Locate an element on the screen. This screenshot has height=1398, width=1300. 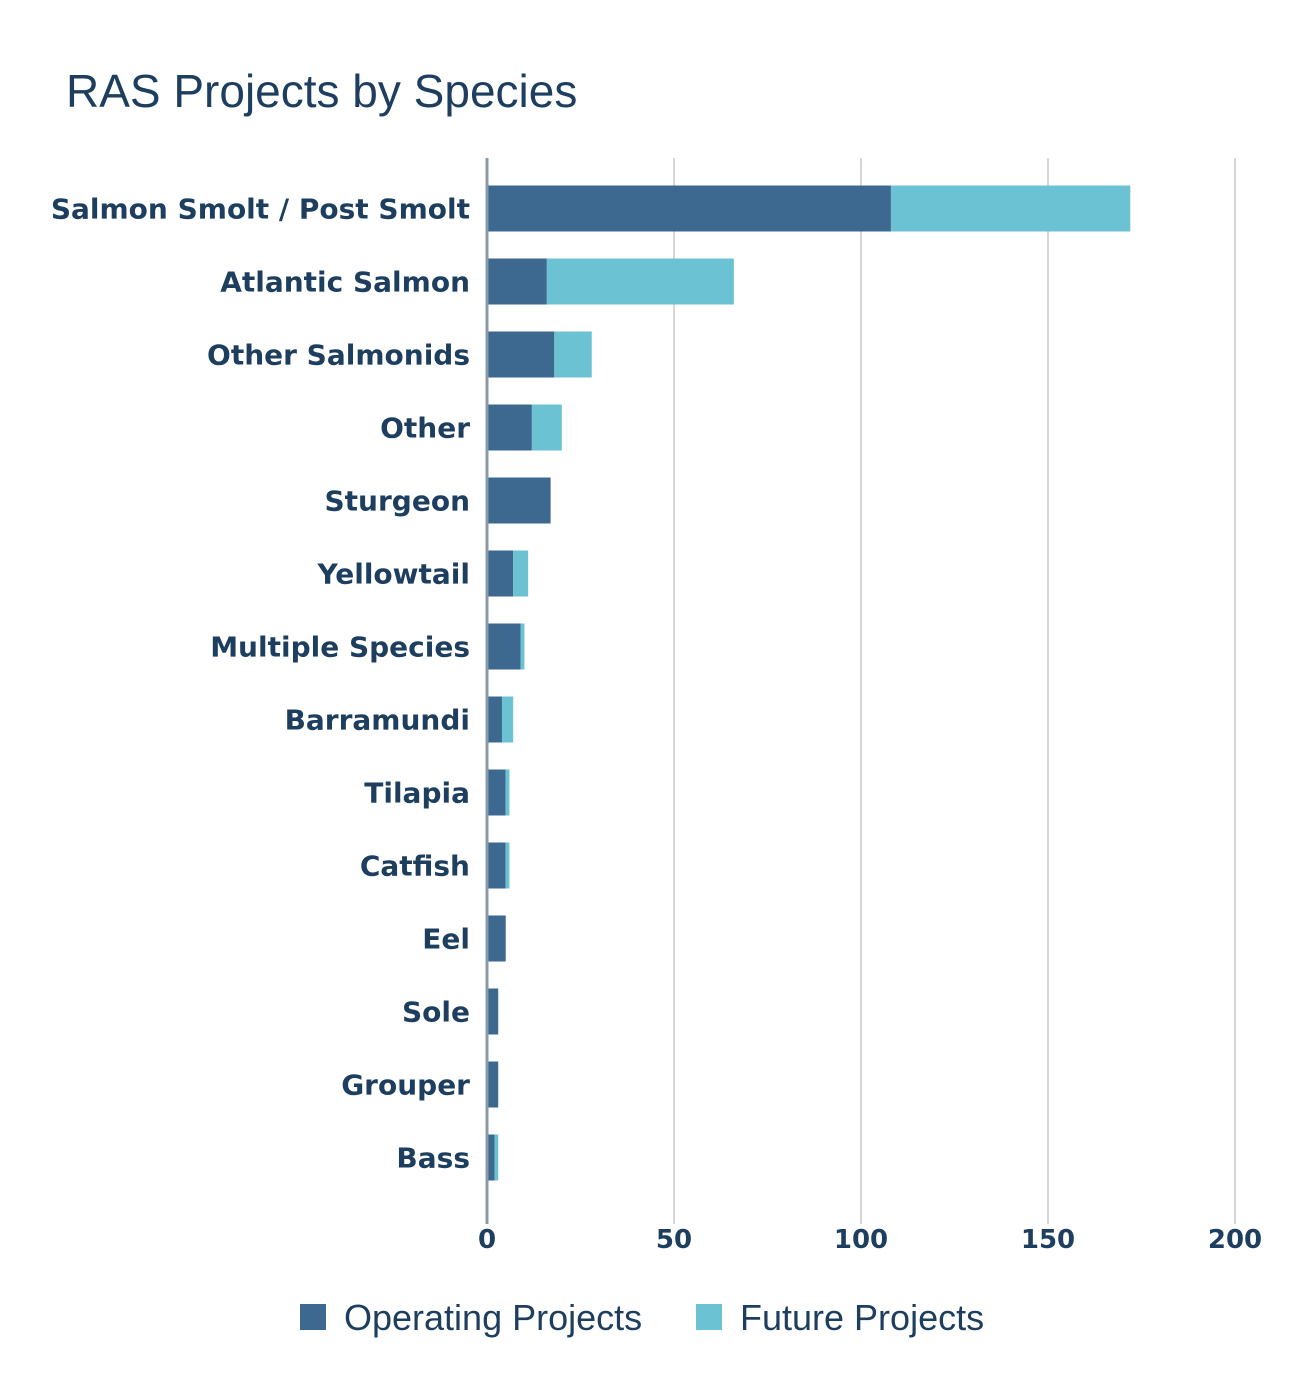
x-tick-label: 50 is located at coordinates (674, 1240).